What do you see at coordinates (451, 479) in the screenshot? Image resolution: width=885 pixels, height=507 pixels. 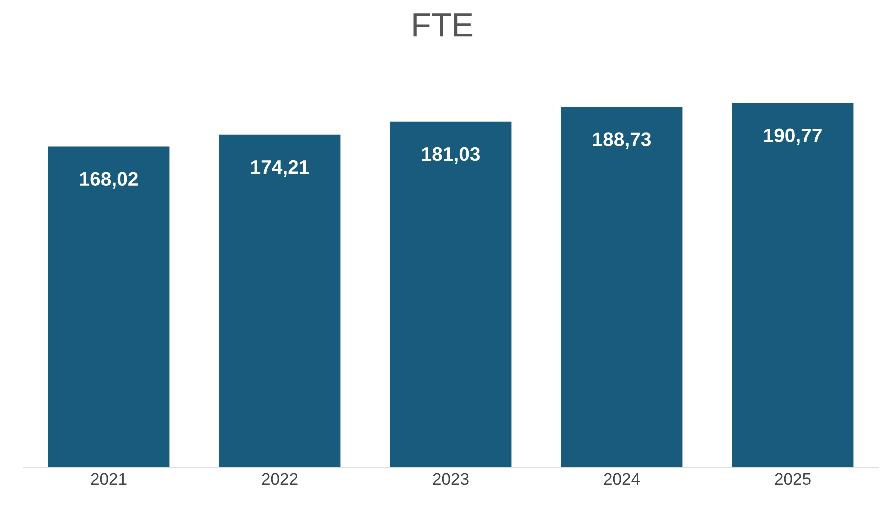 I see `x-tick-label: 2023` at bounding box center [451, 479].